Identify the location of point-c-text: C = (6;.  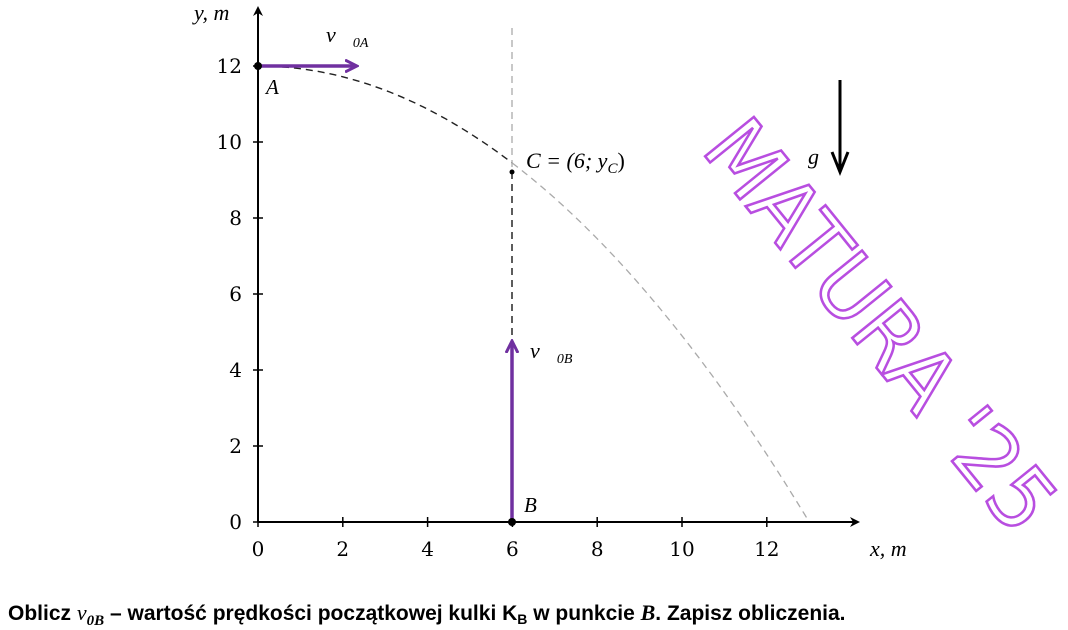
(562, 160).